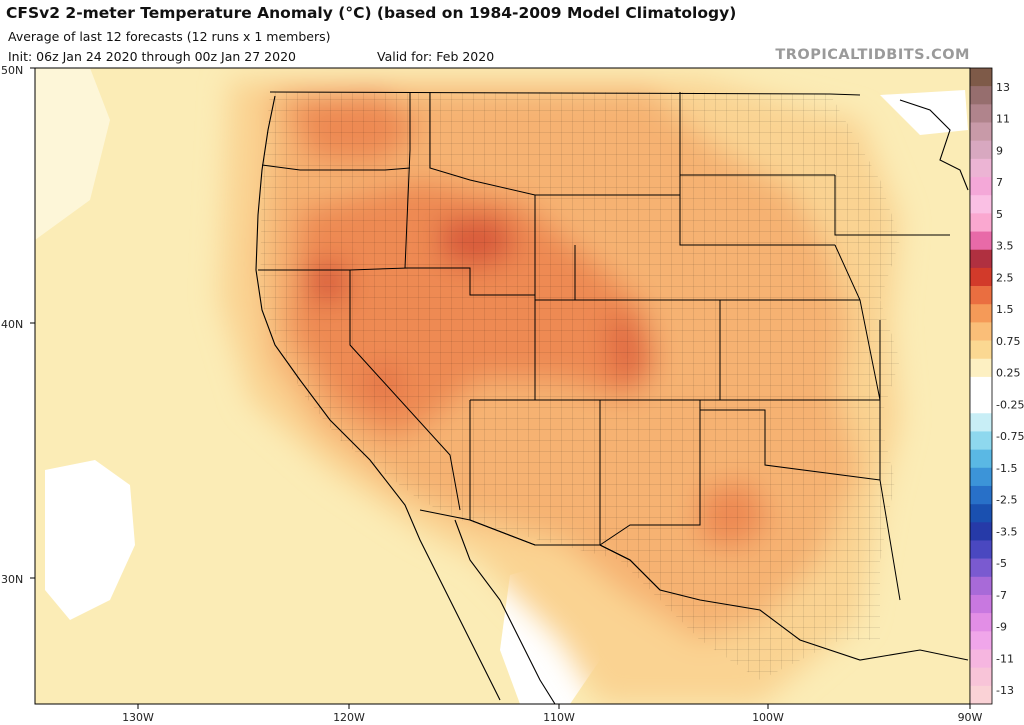 This screenshot has width=1024, height=725. What do you see at coordinates (1006, 531) in the screenshot?
I see `colorbar-label: -3.5` at bounding box center [1006, 531].